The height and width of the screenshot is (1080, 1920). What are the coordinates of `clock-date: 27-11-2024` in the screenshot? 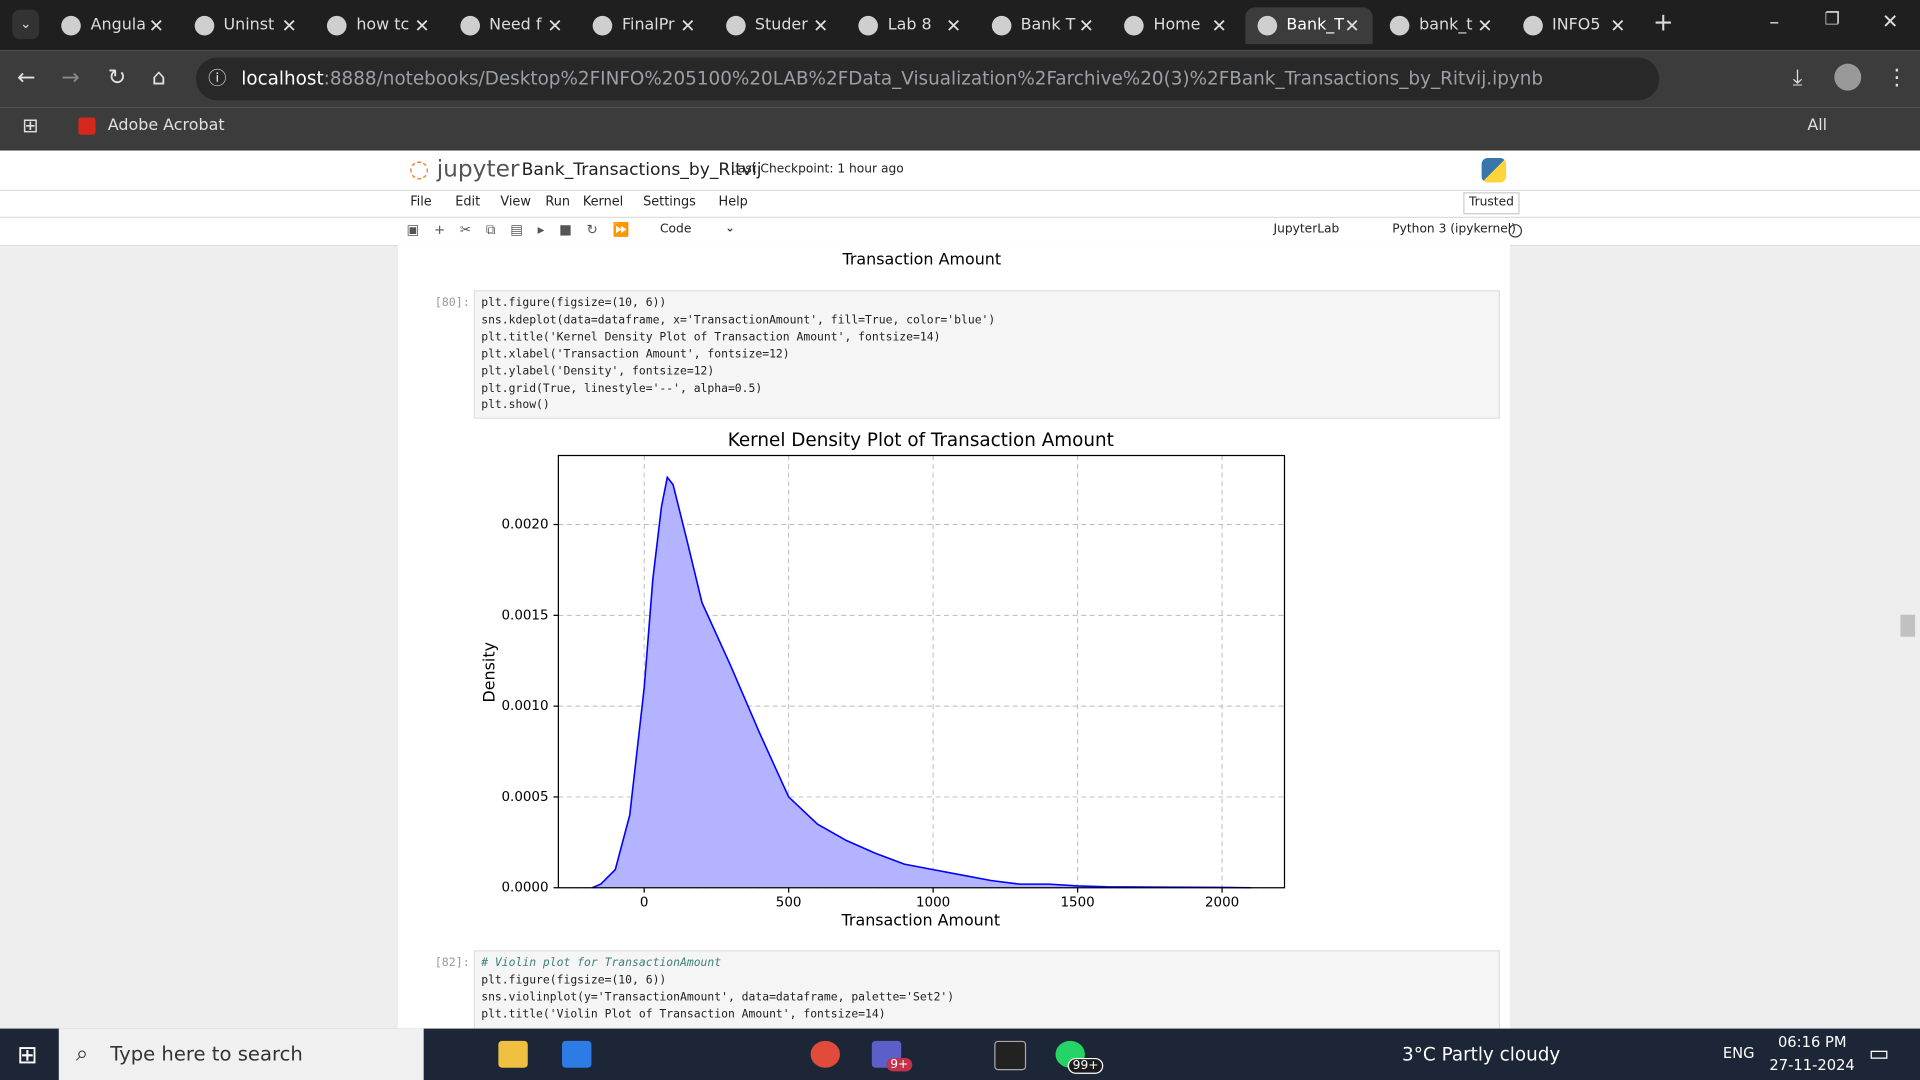 It's located at (1812, 1065).